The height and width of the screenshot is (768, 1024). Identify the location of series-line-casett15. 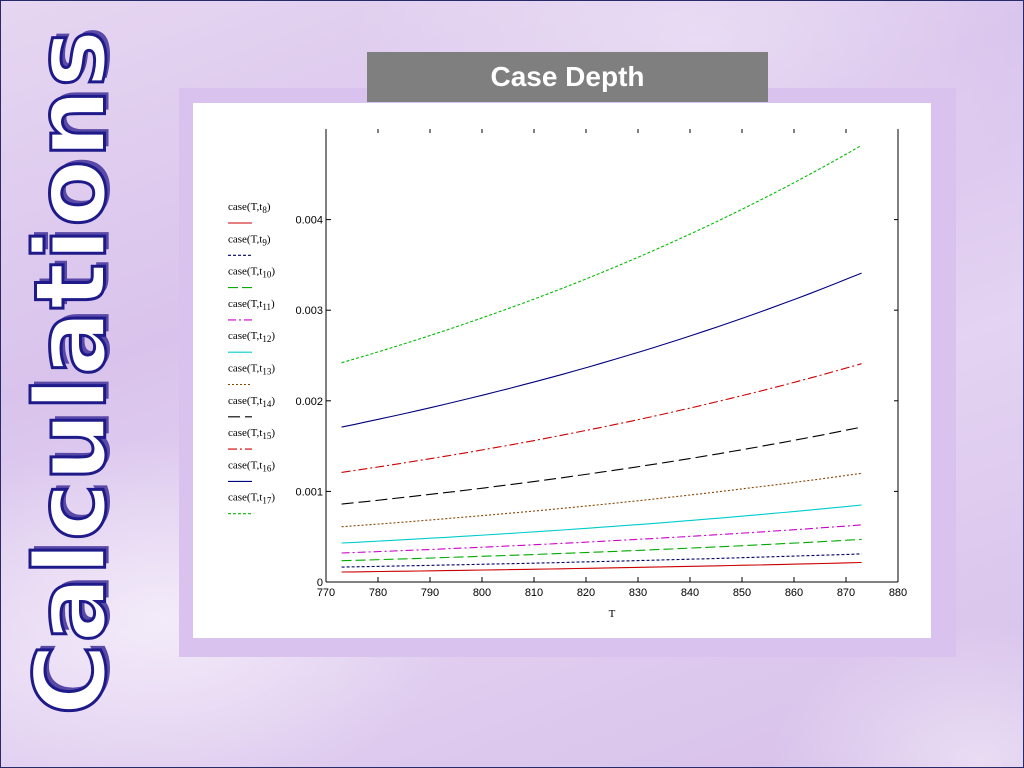
(601, 418).